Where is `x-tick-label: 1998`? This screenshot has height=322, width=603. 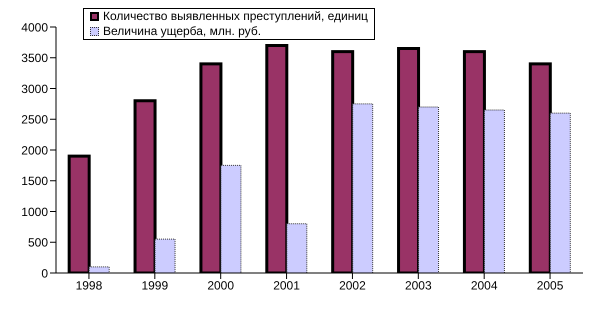 x-tick-label: 1998 is located at coordinates (89, 285).